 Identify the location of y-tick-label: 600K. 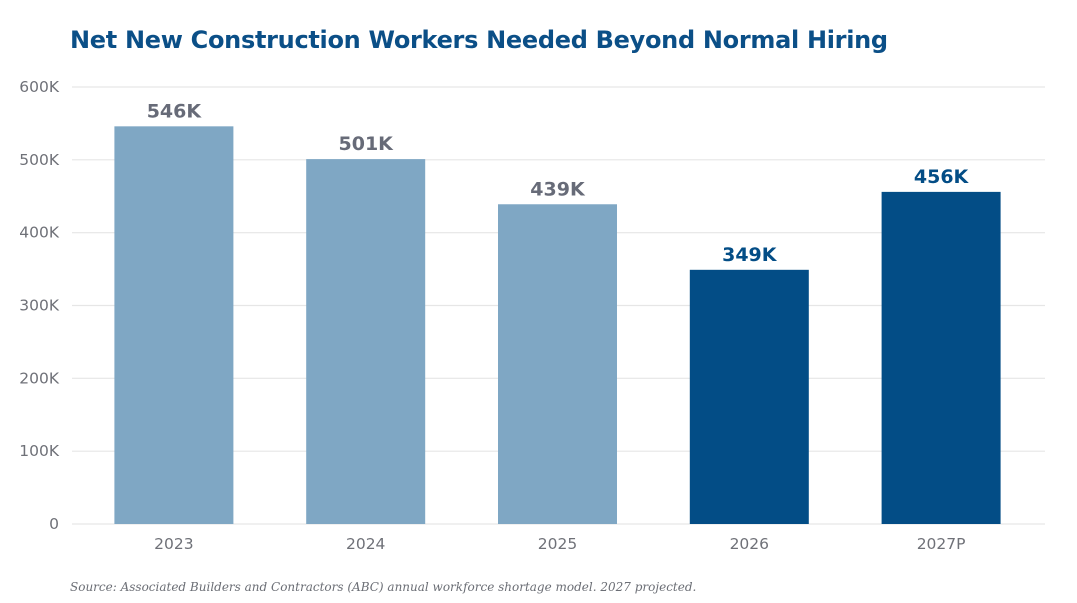
(39, 87).